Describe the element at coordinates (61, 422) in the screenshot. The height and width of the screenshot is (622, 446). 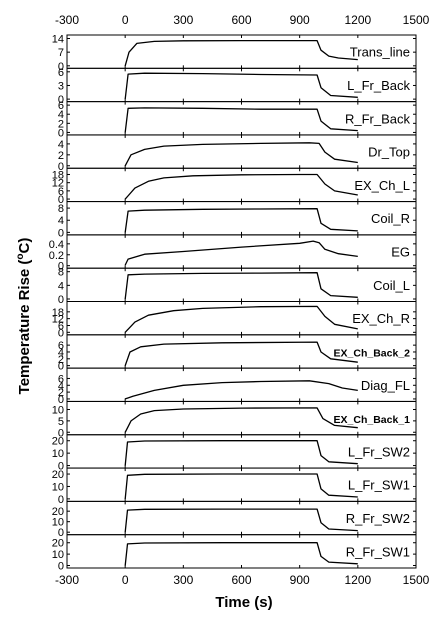
I see `y-tick-label: 5` at that location.